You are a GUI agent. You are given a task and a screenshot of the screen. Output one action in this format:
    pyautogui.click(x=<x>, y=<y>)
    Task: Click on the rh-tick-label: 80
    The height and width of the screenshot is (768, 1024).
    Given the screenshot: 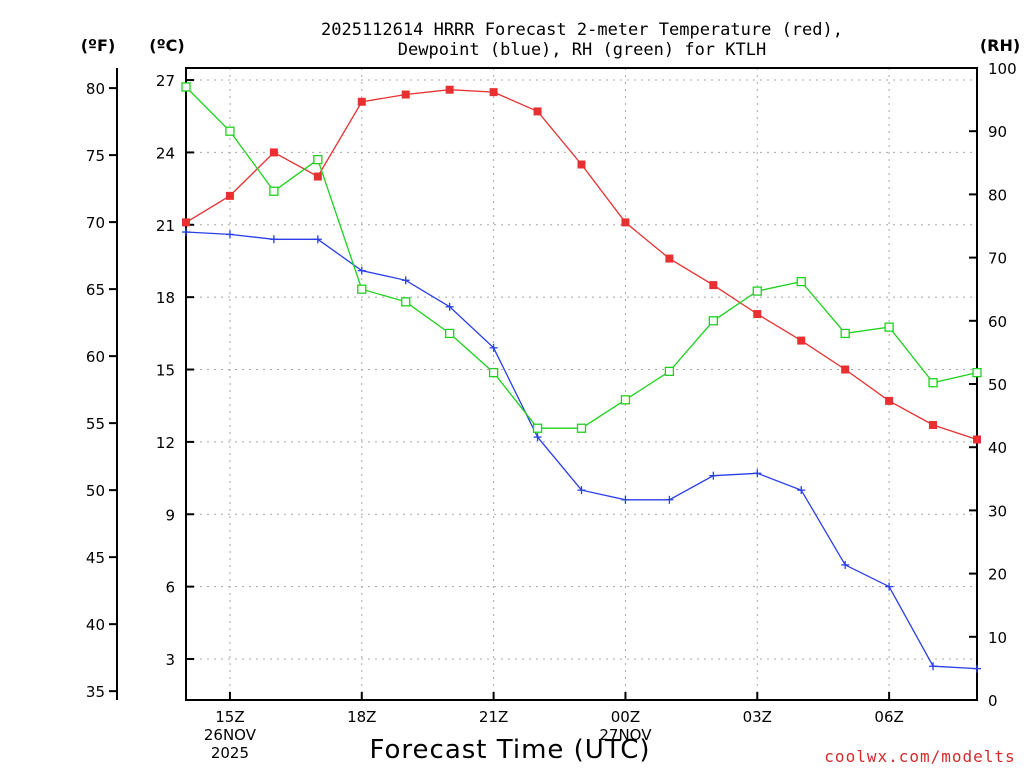 What is the action you would take?
    pyautogui.click(x=997, y=195)
    